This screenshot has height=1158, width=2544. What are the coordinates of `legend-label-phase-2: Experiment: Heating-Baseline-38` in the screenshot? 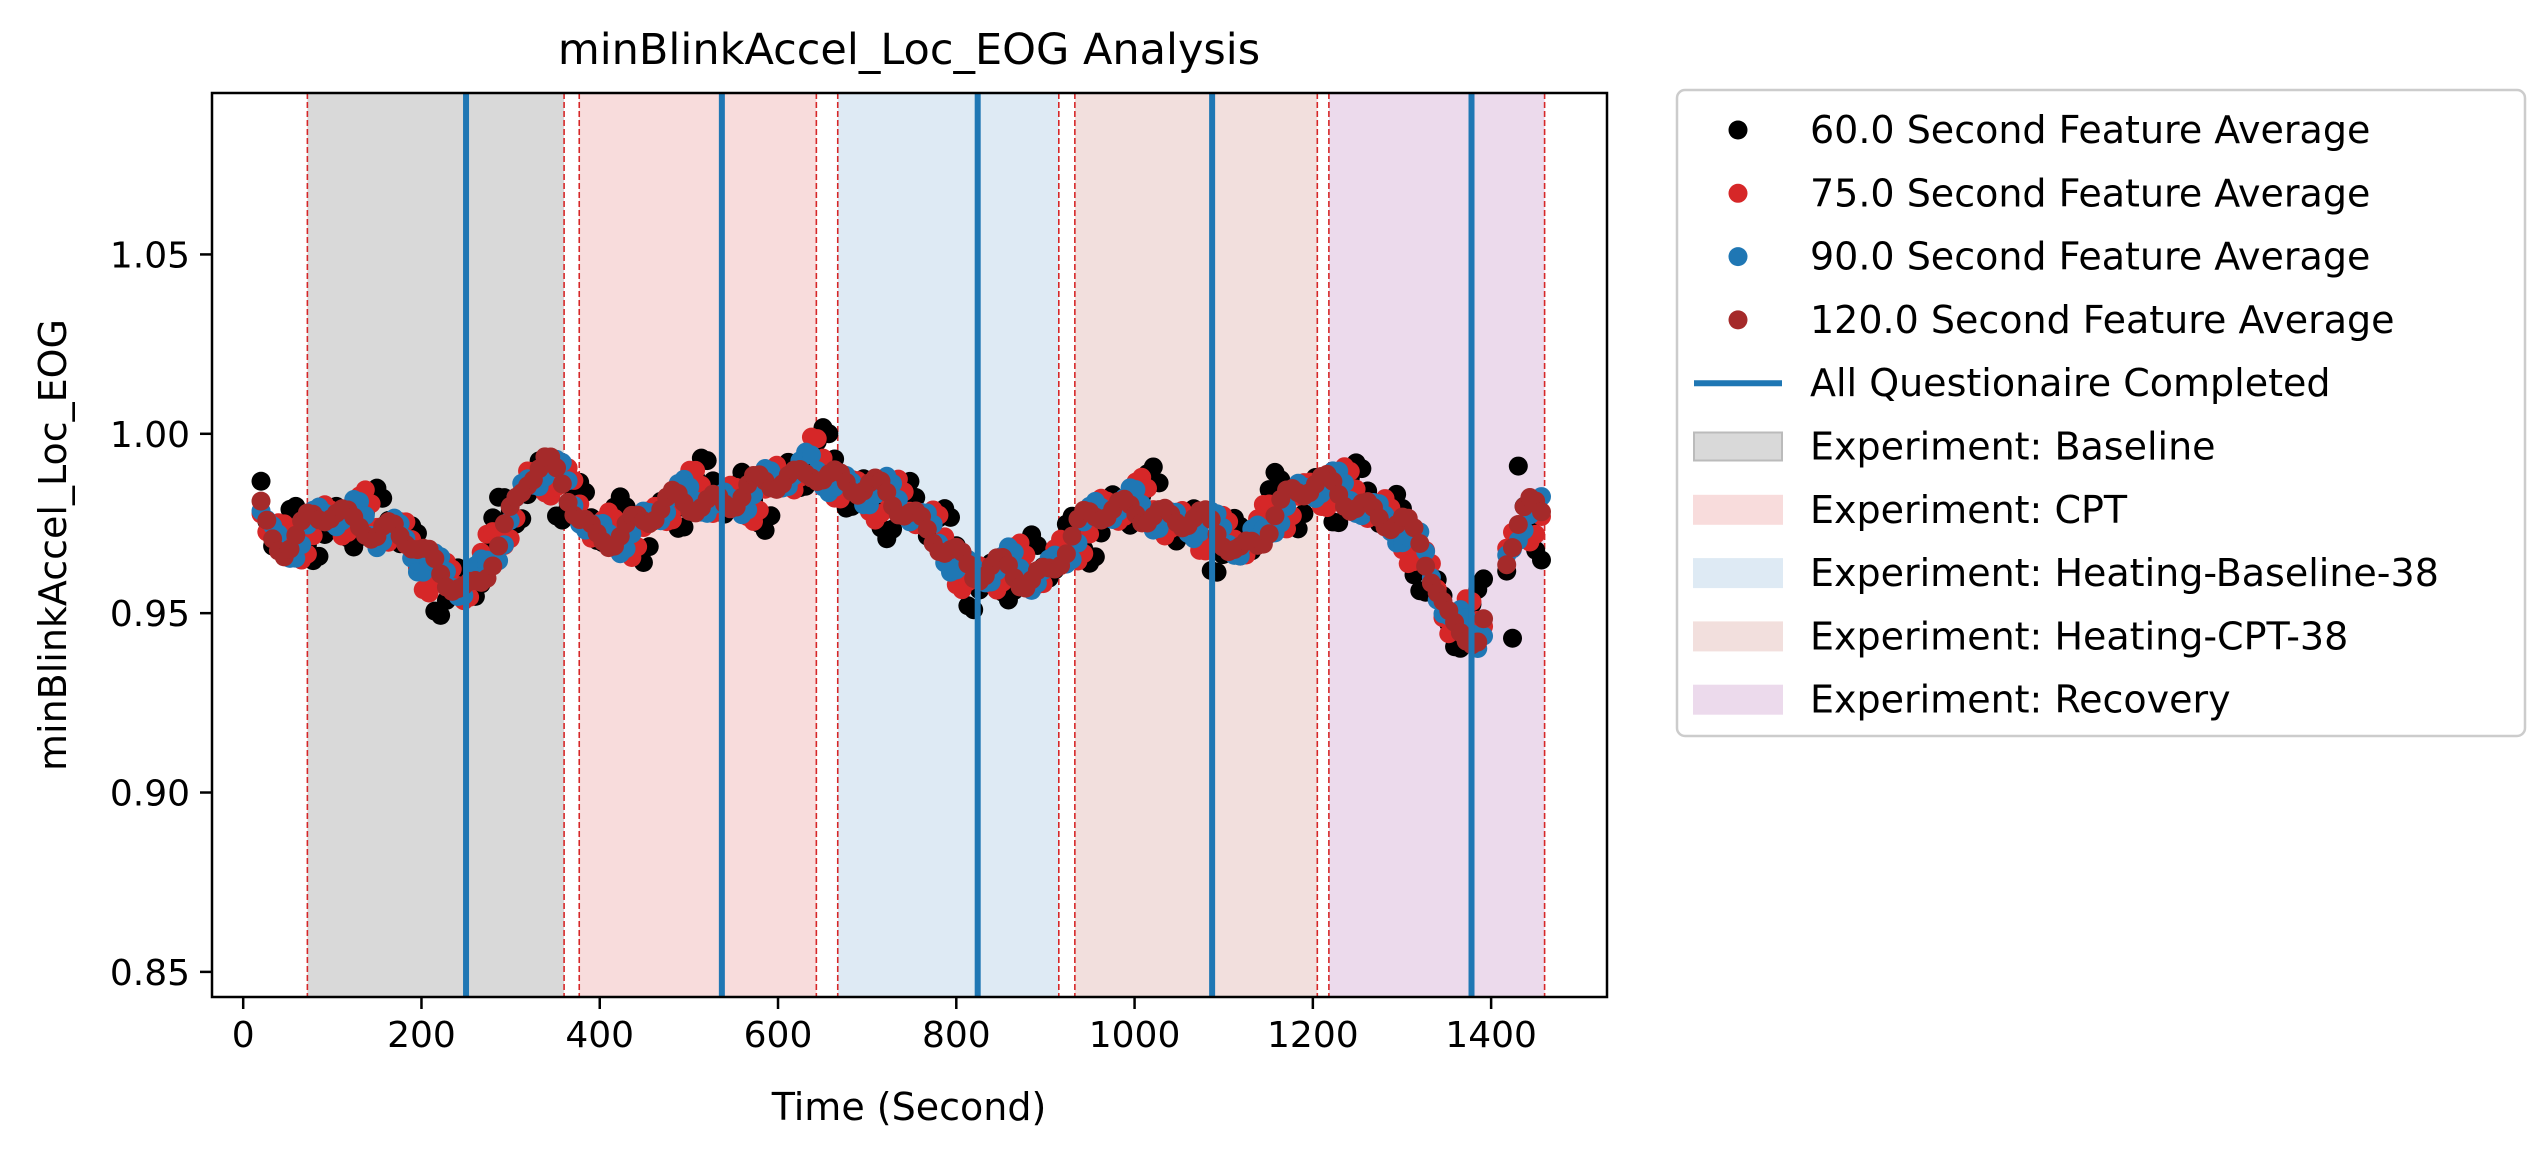 It's located at (2124, 573).